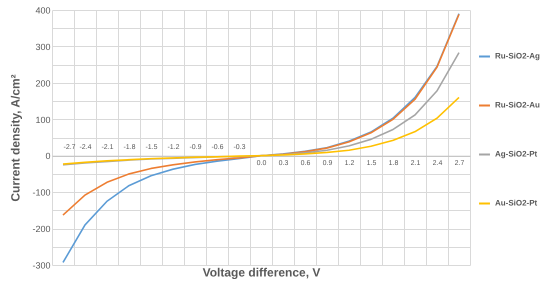  I want to click on legend-label: Ag-SiO2-Pt, so click(516, 154).